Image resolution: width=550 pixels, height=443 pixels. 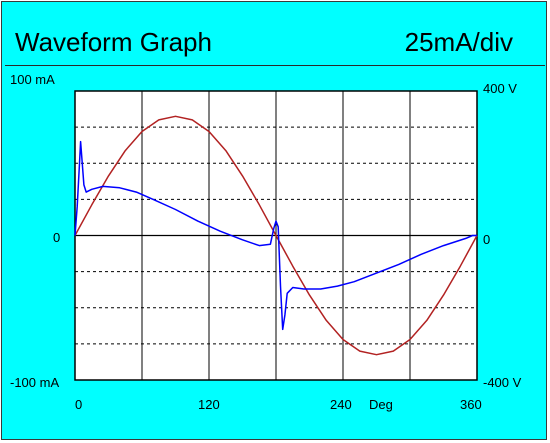 I want to click on y-left-tick-top: 100 mA, so click(x=32, y=79).